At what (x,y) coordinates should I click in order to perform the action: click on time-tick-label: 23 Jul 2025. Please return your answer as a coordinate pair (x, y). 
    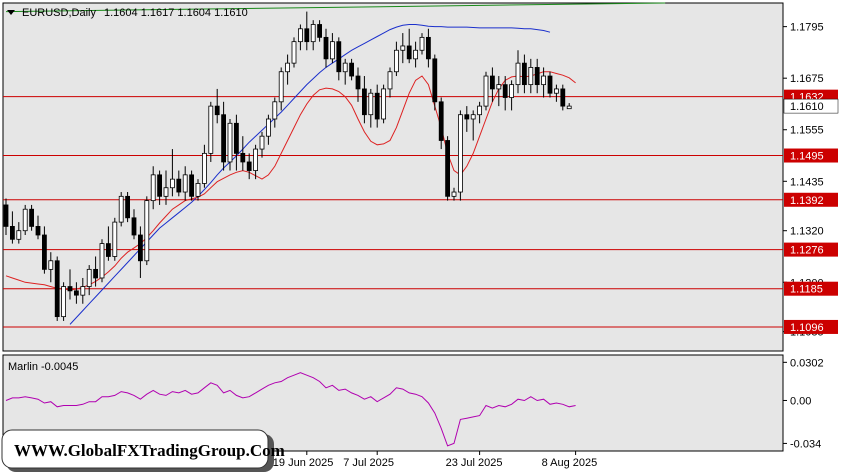
    Looking at the image, I should click on (474, 463).